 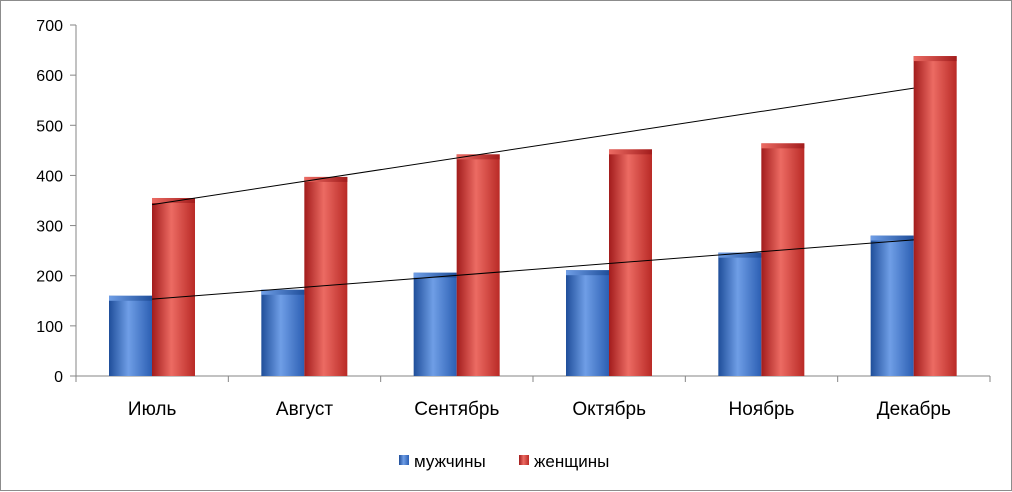 I want to click on bar-мужчины-Август, so click(x=283, y=332).